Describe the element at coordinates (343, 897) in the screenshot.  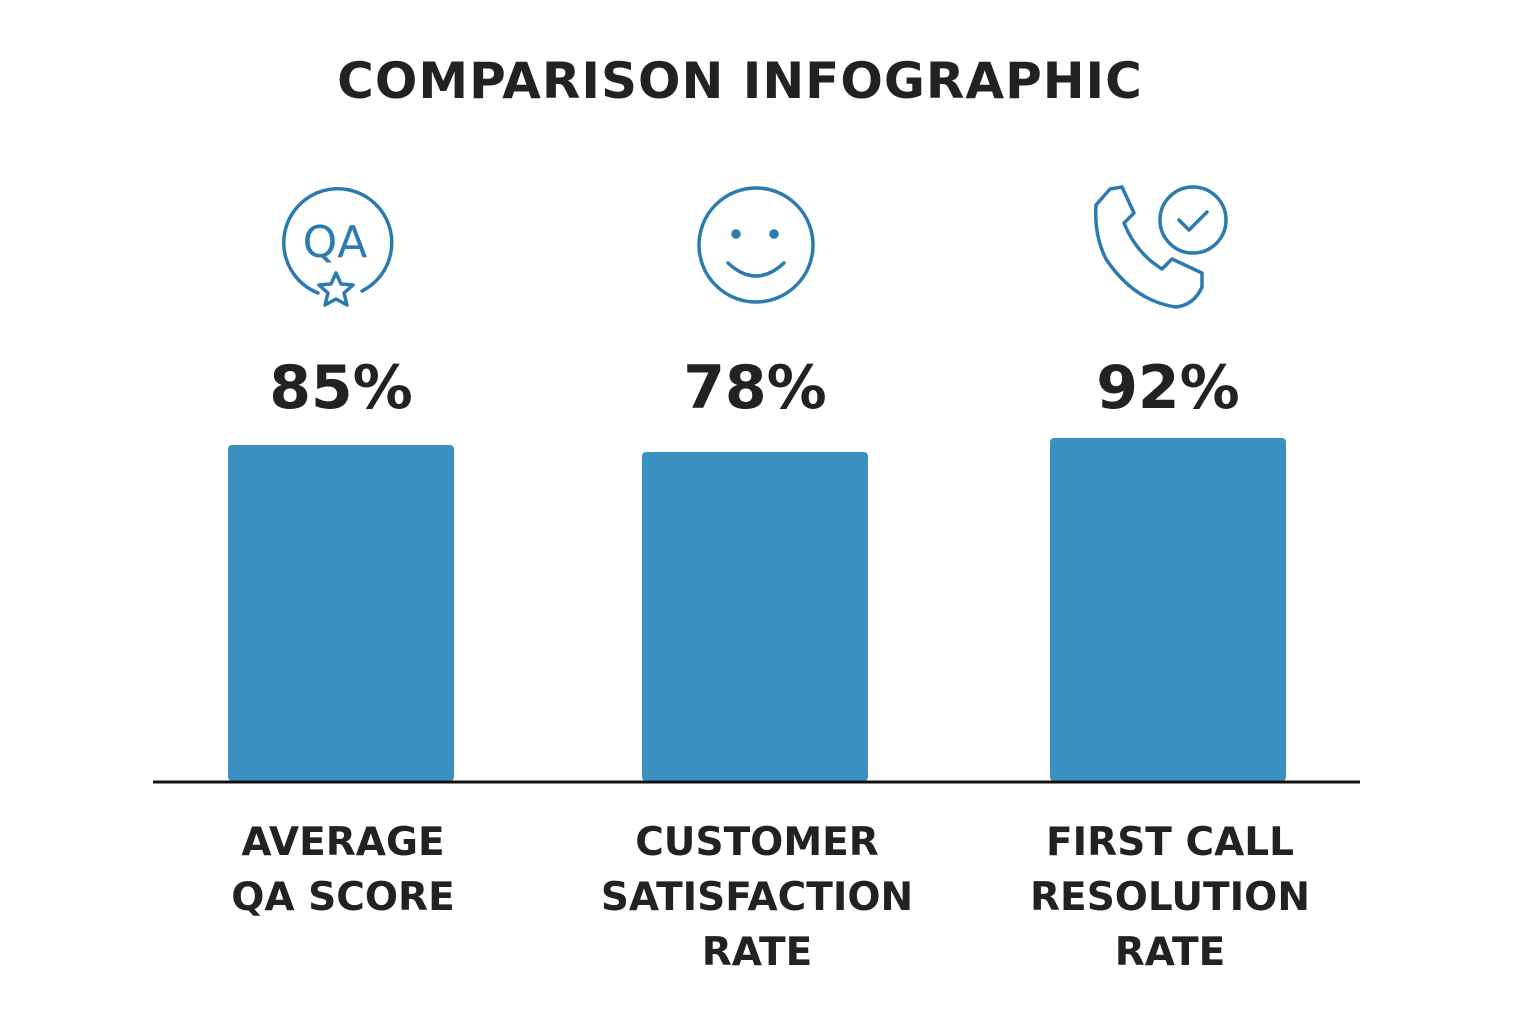
I see `category-label-line: QA SCORE` at that location.